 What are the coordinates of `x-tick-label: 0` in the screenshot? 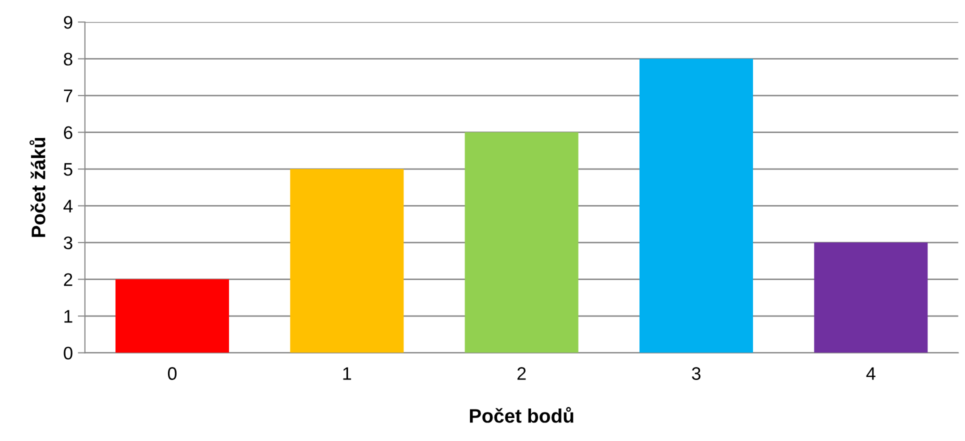 It's located at (172, 373).